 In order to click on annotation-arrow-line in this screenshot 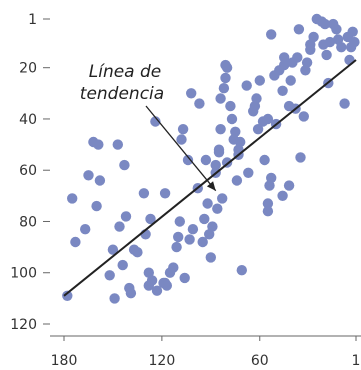, I will do `click(181, 148)`.